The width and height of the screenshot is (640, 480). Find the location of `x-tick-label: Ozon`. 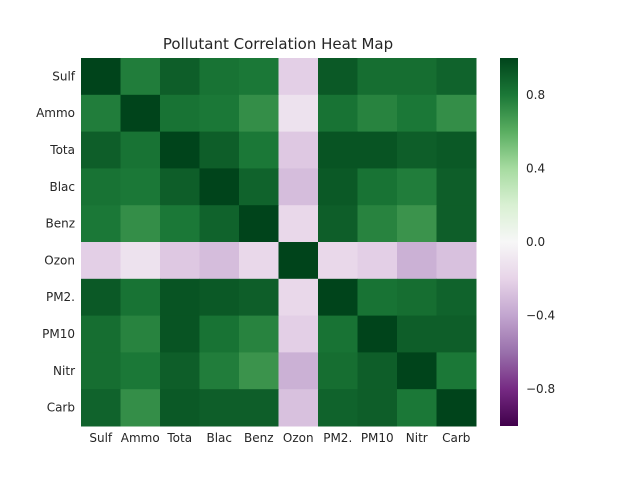

x-tick-label: Ozon is located at coordinates (298, 438).